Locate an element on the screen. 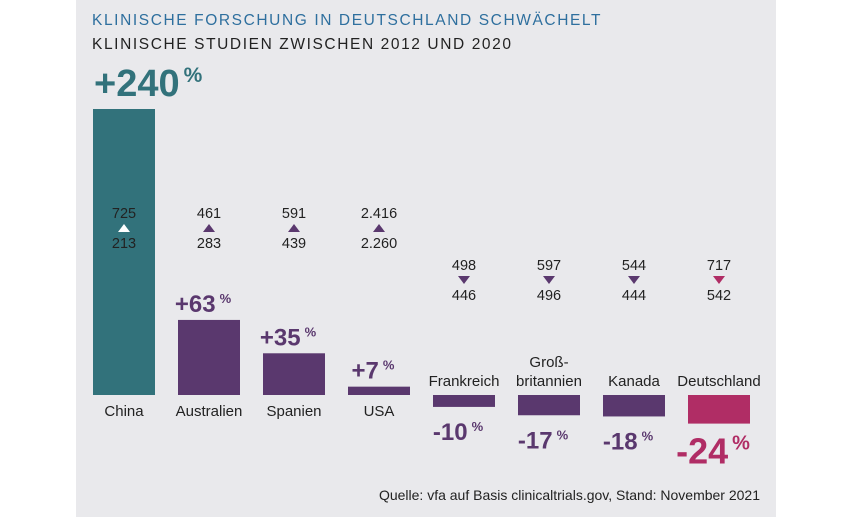  studies-2020-1: 461 is located at coordinates (209, 214).